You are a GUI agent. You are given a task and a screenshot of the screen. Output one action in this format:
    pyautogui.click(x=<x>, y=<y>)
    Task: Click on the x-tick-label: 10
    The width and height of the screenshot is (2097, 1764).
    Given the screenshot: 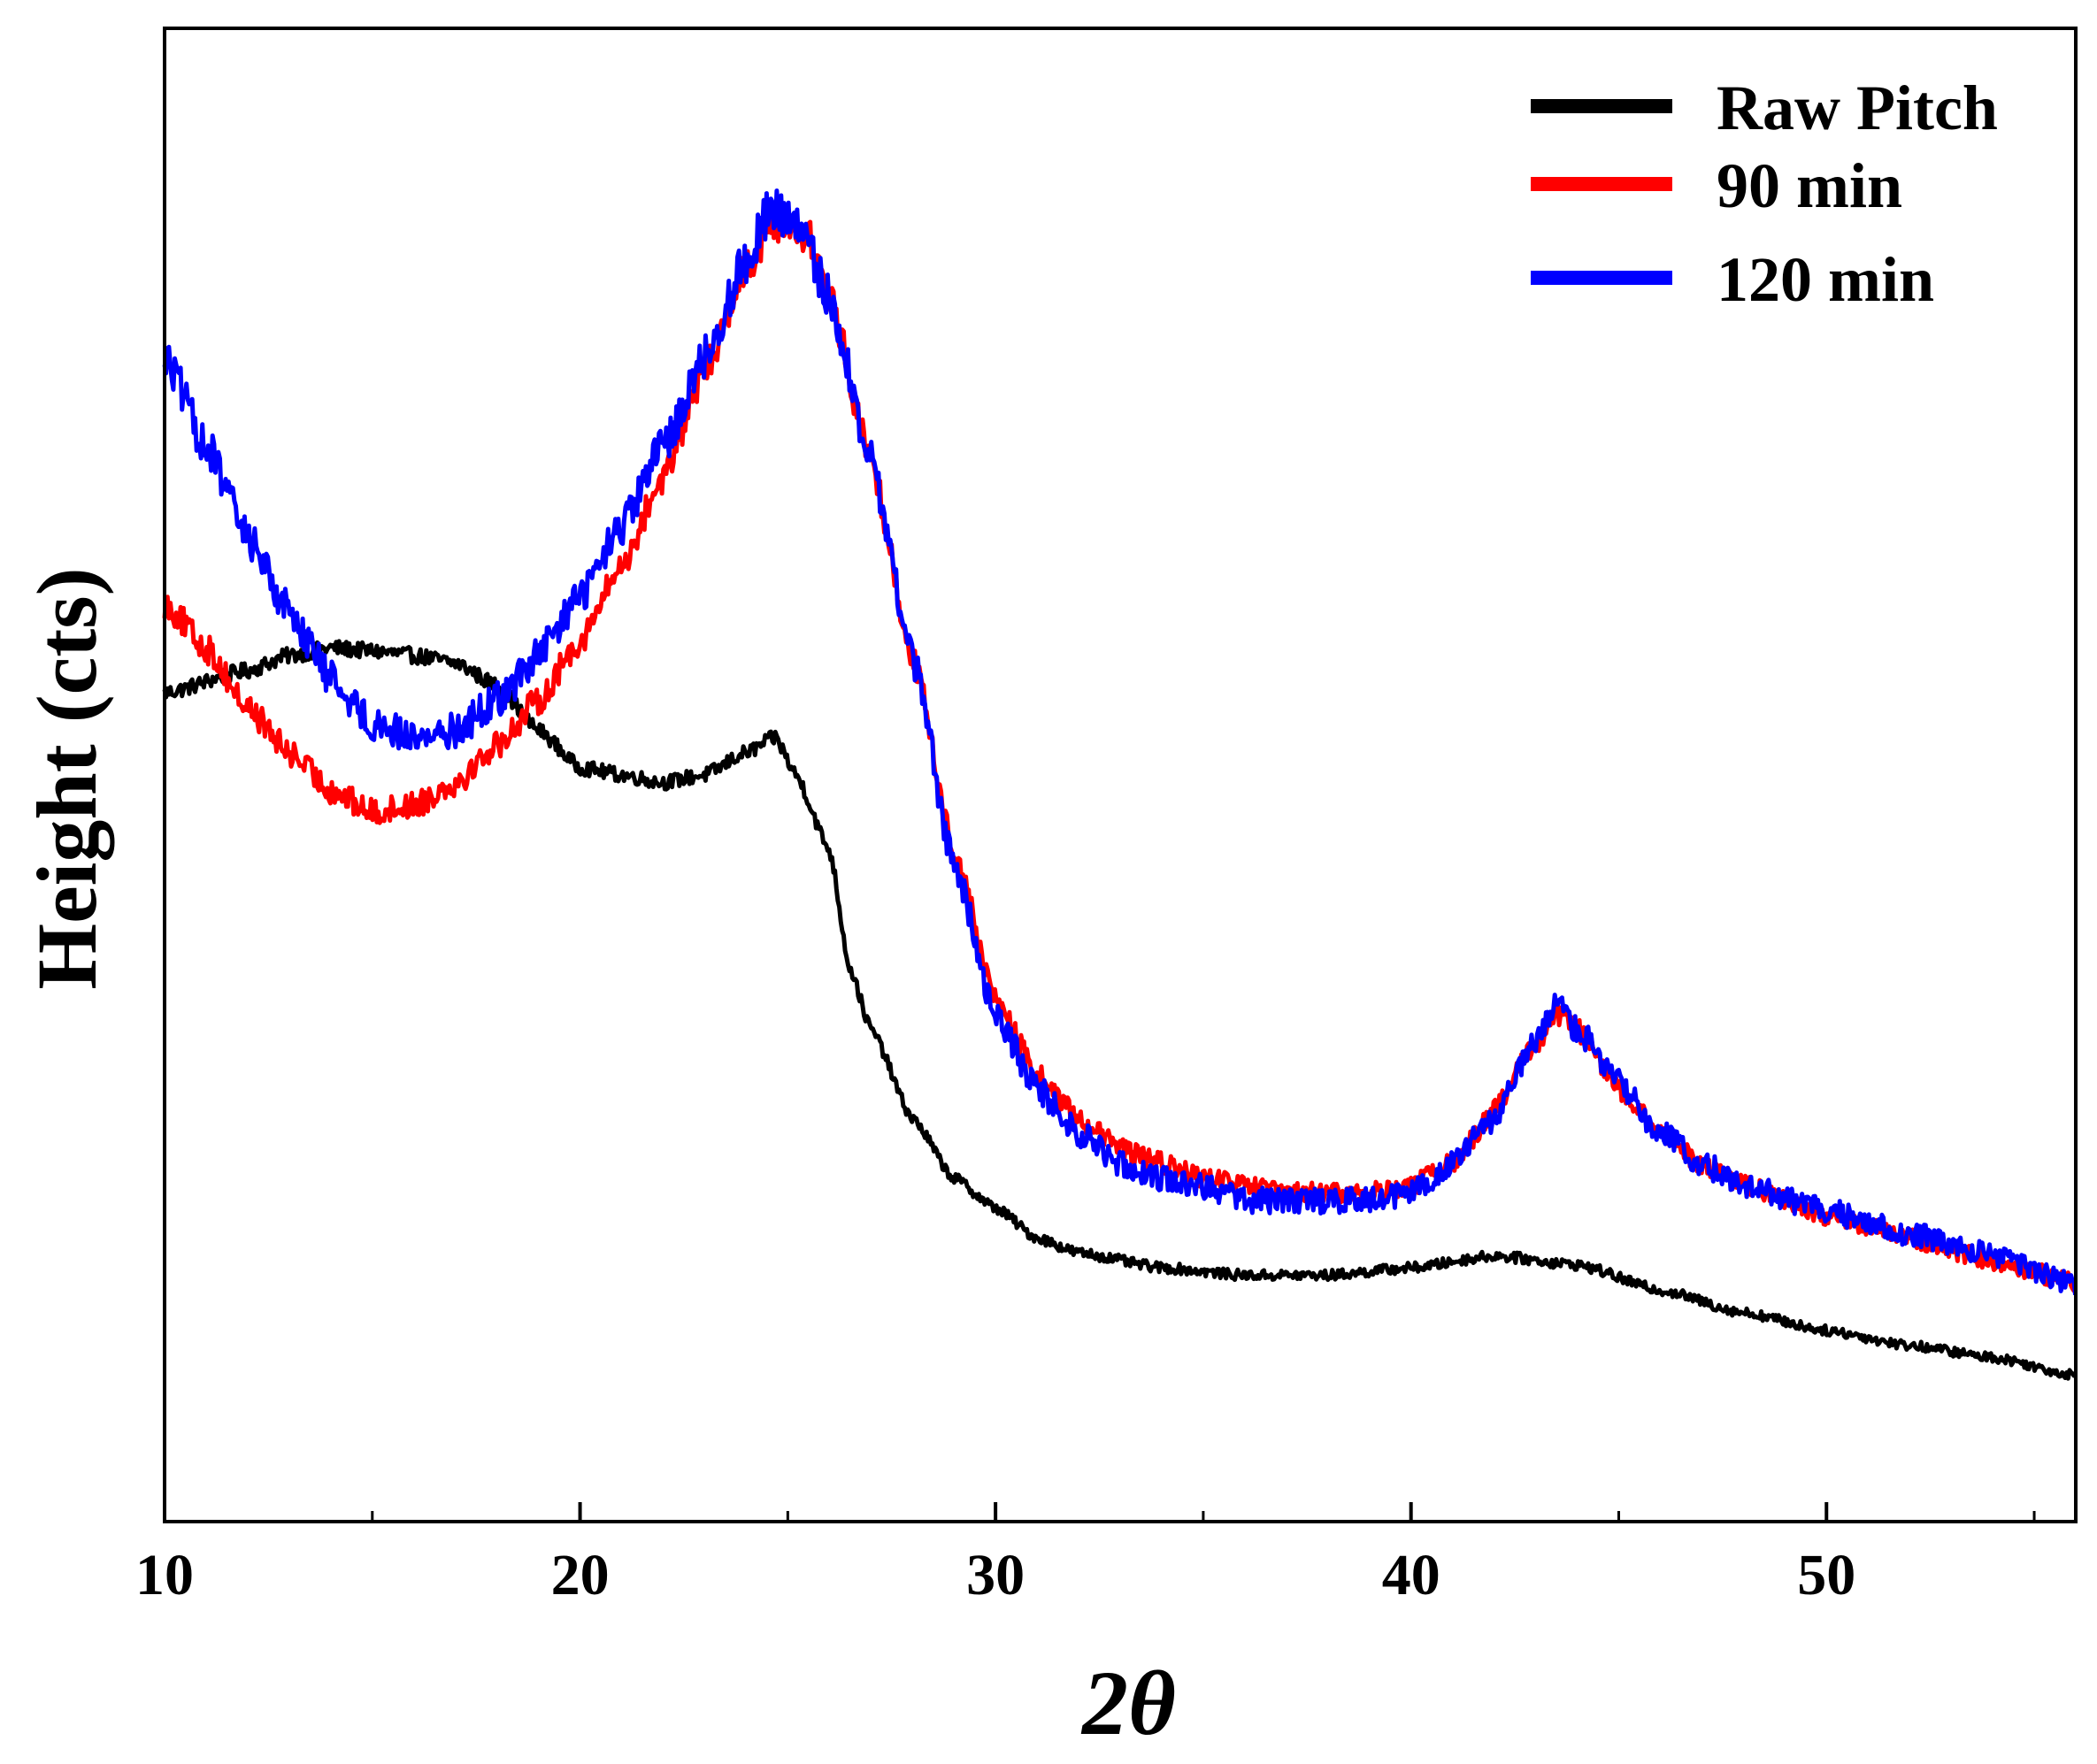 What is the action you would take?
    pyautogui.click(x=164, y=1575)
    